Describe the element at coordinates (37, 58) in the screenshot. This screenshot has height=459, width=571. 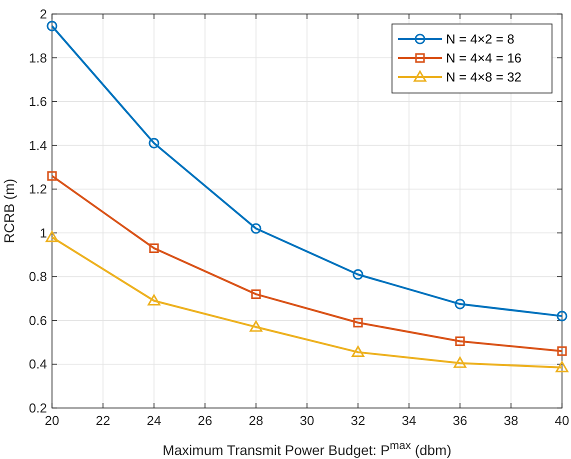
I see `y-tick-label: 1.8` at that location.